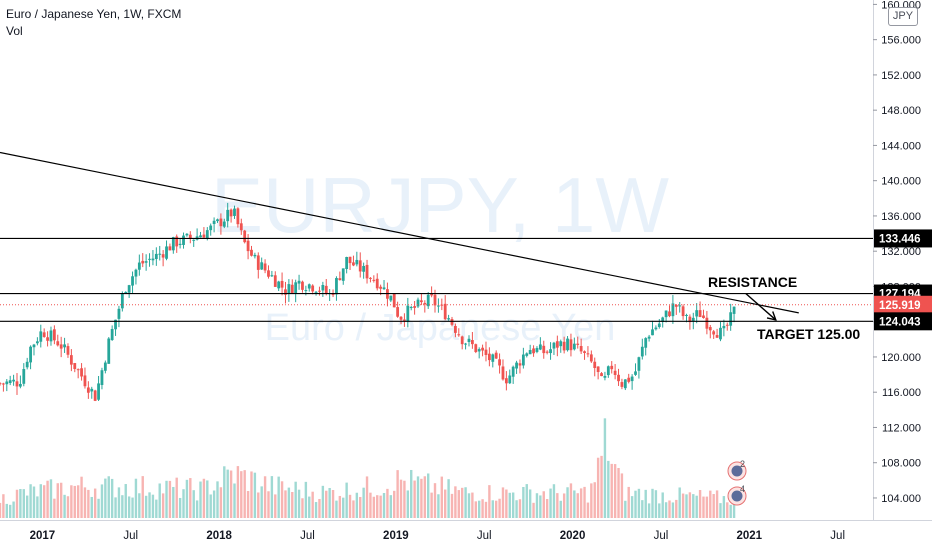  I want to click on price-tick-label: 160.000, so click(901, 5).